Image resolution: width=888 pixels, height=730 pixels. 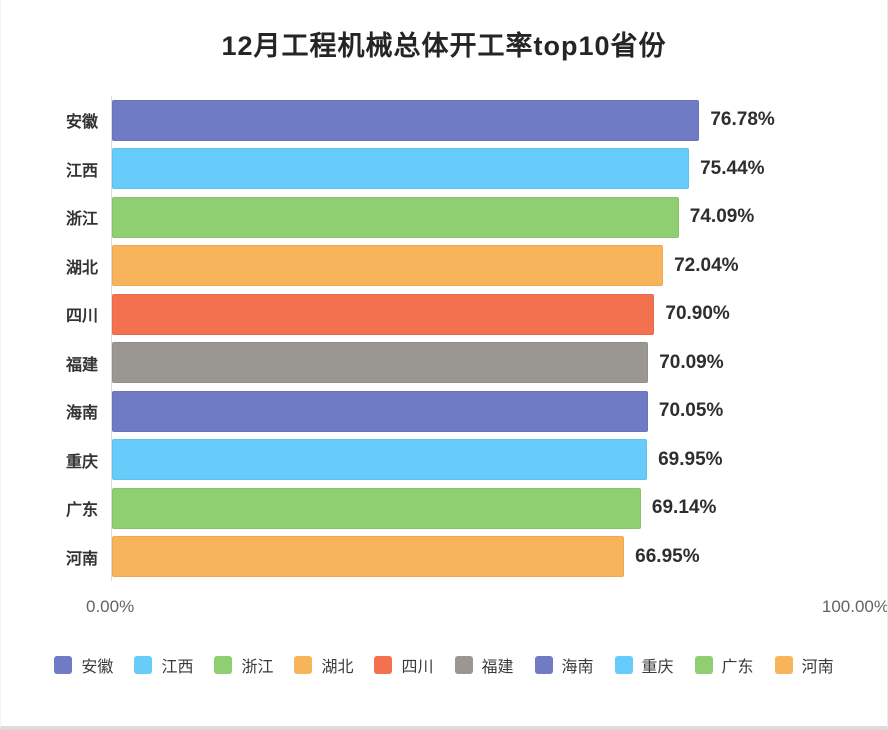 I want to click on bar-track: 74.09%, so click(x=494, y=217).